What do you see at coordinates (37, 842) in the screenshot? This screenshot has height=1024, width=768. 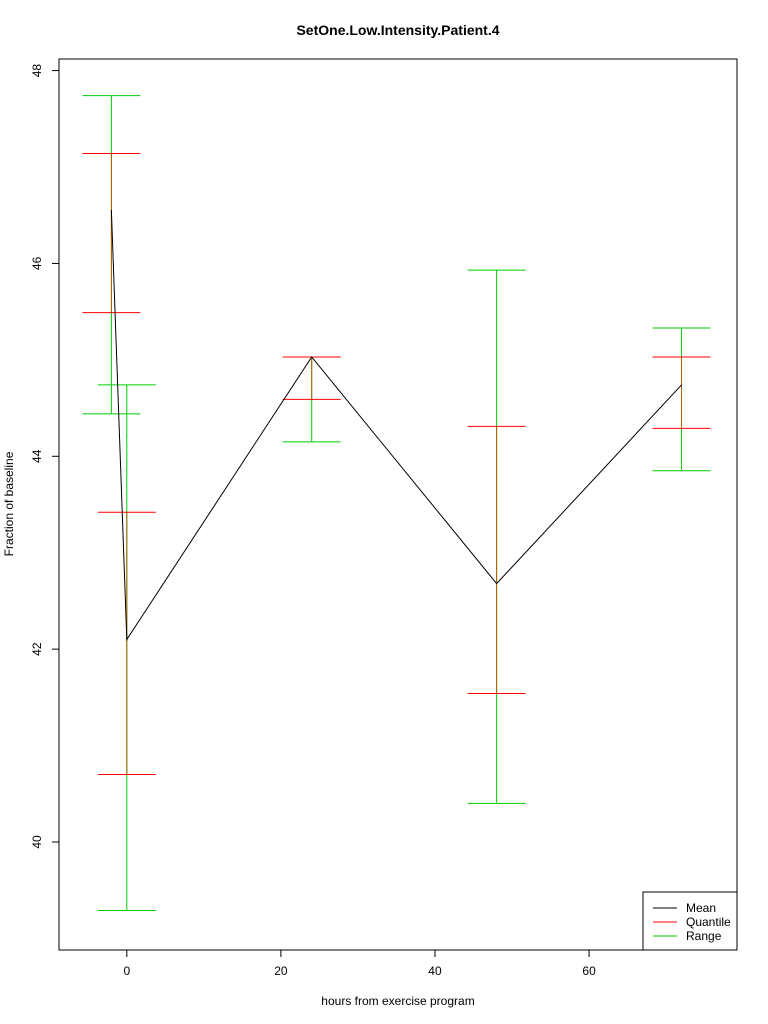 I see `y-tick-label-0: 40` at bounding box center [37, 842].